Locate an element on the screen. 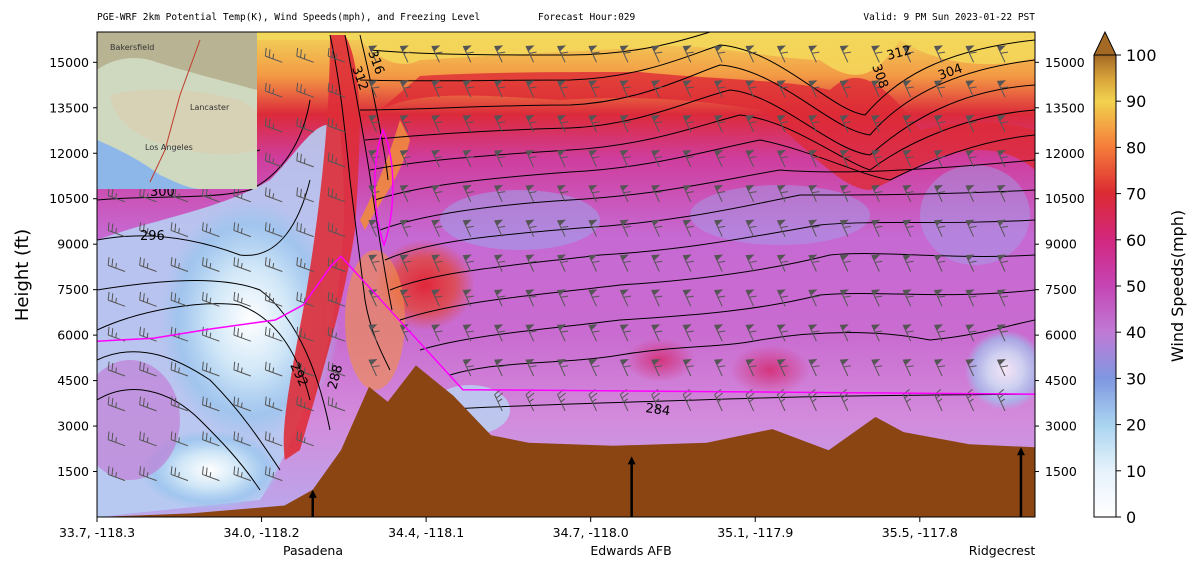  cross-section-line is located at coordinates (175, 111).